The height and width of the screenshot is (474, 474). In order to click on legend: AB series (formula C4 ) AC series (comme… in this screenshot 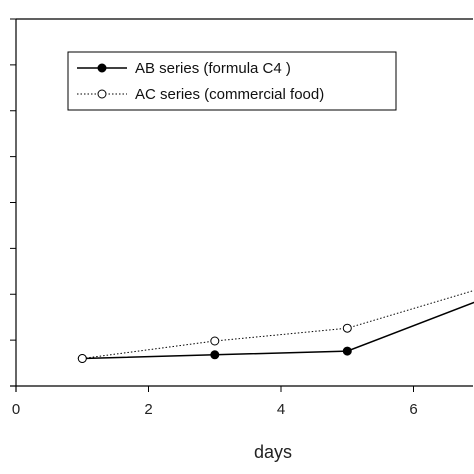, I will do `click(232, 81)`.